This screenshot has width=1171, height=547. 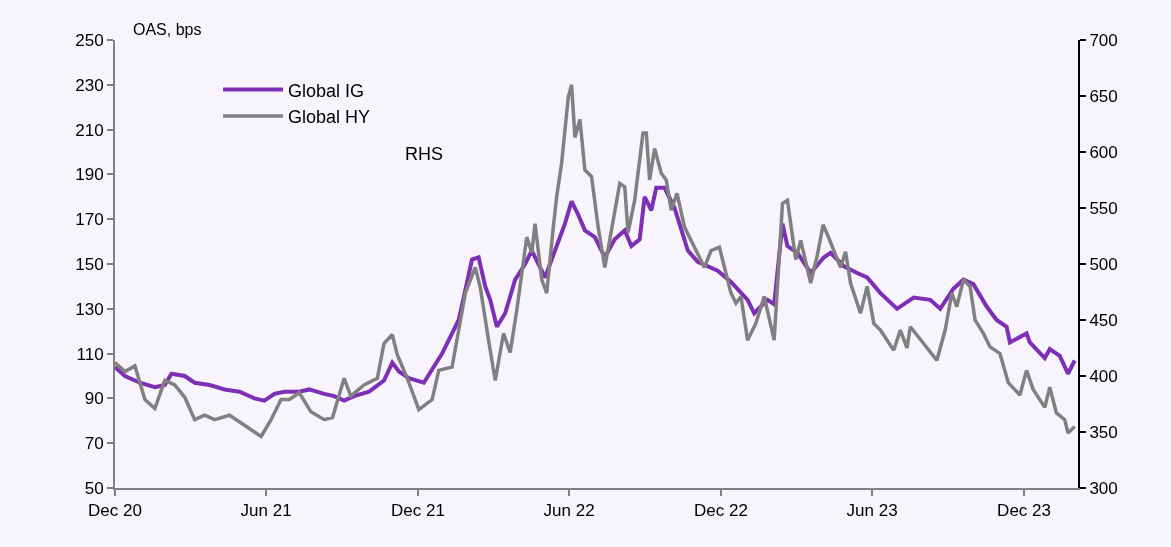 I want to click on y-tick-label: 110, so click(x=90, y=354).